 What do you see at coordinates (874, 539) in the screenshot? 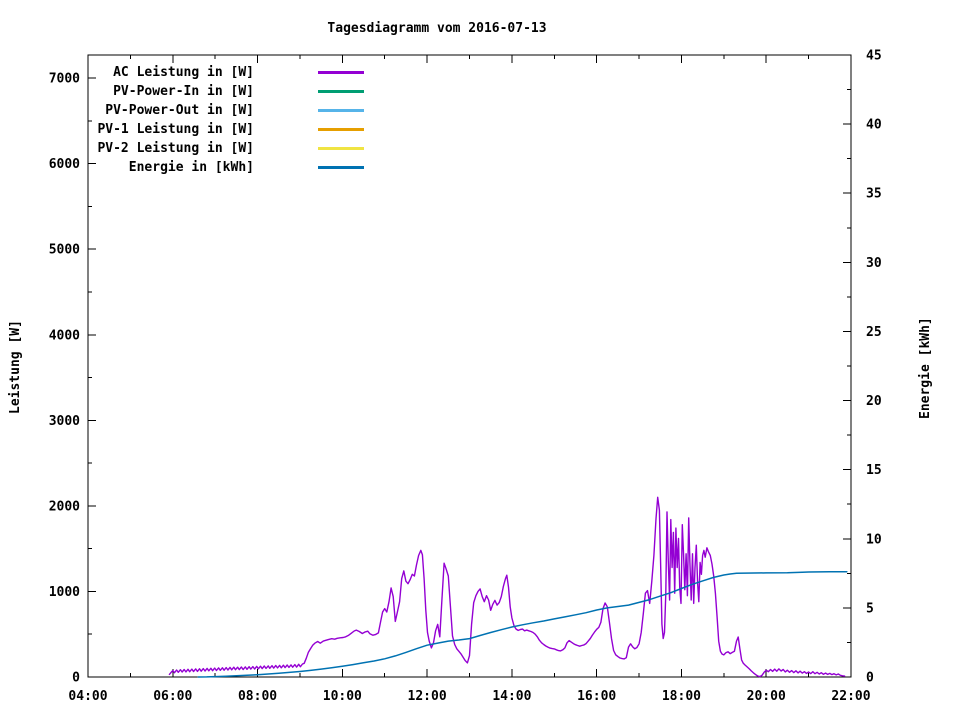
I see `y-right-tick-label: 10` at bounding box center [874, 539].